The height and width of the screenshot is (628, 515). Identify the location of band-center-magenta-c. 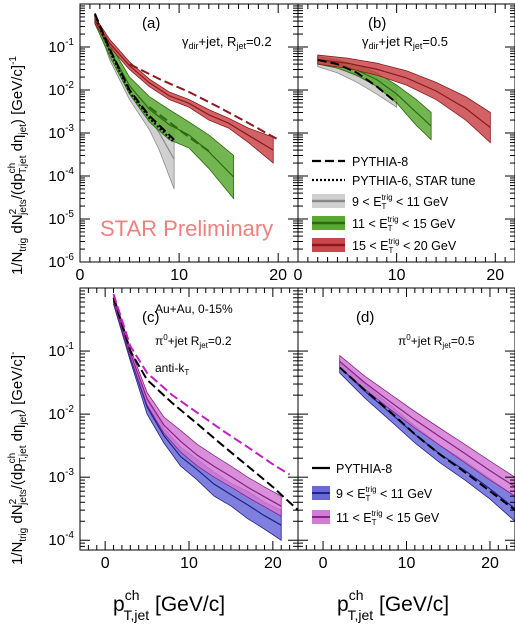
(197, 402).